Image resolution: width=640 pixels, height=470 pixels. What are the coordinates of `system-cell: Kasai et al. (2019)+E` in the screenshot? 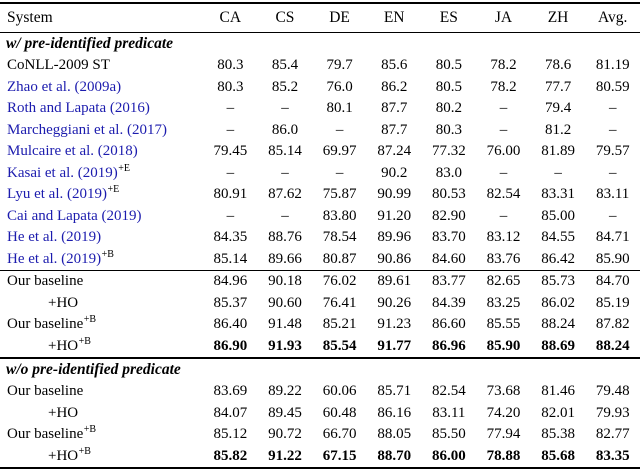 It's located at (101, 174).